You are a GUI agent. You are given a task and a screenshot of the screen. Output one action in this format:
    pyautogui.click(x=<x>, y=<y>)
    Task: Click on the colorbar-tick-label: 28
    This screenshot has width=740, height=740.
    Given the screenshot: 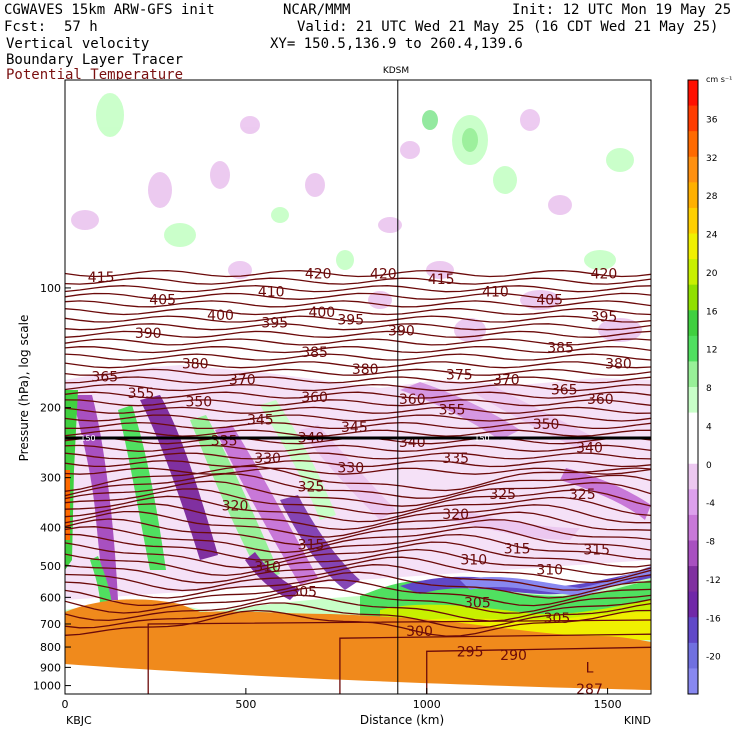 What is the action you would take?
    pyautogui.click(x=712, y=197)
    